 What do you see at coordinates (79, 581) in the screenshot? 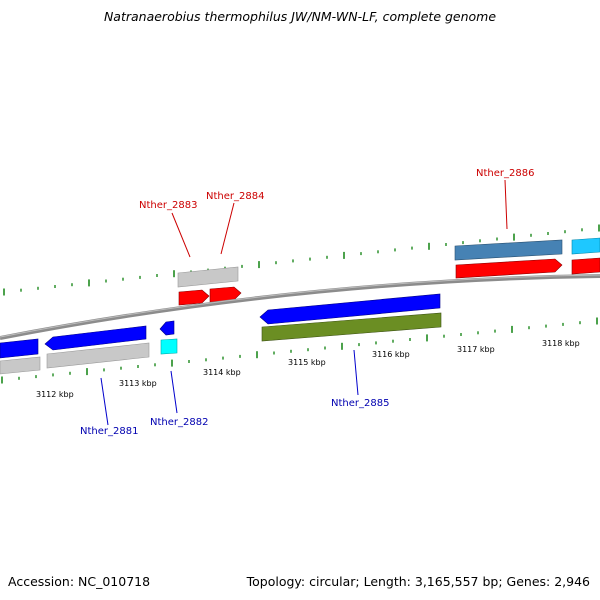
I see `accession-label: Accession: NC_010718` at bounding box center [79, 581].